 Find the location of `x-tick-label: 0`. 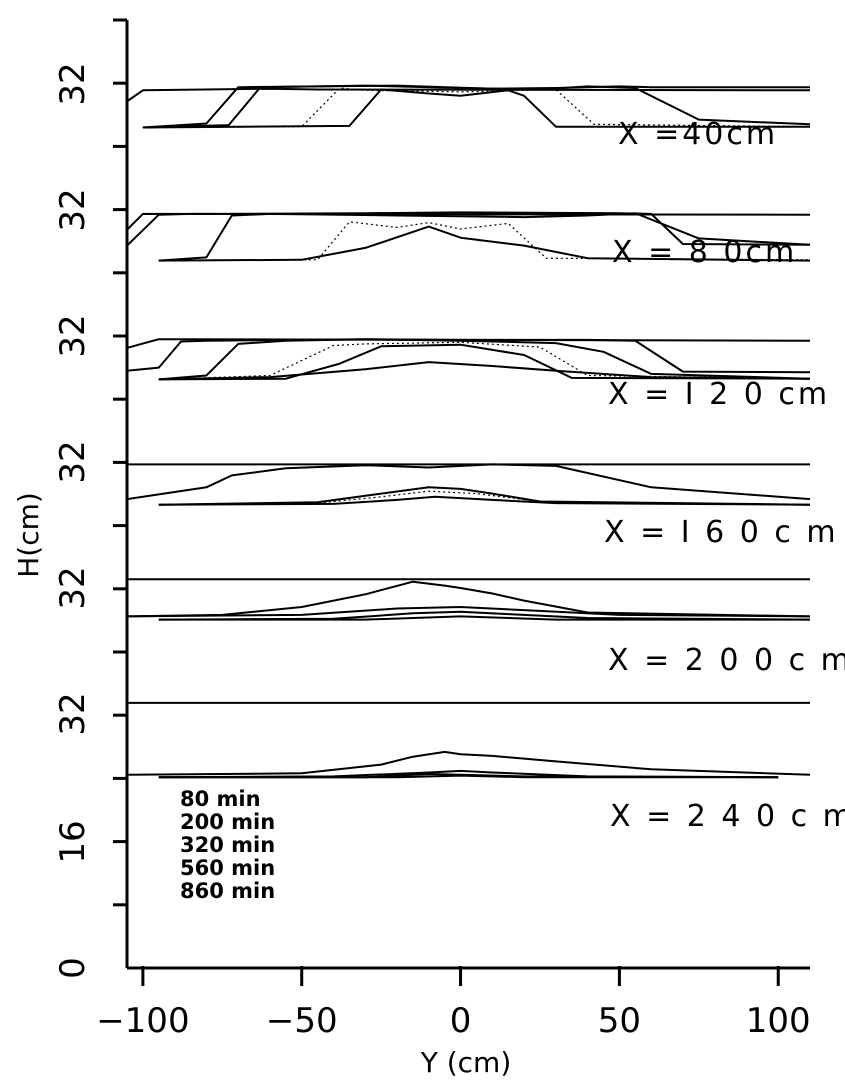

x-tick-label: 0 is located at coordinates (461, 1021).